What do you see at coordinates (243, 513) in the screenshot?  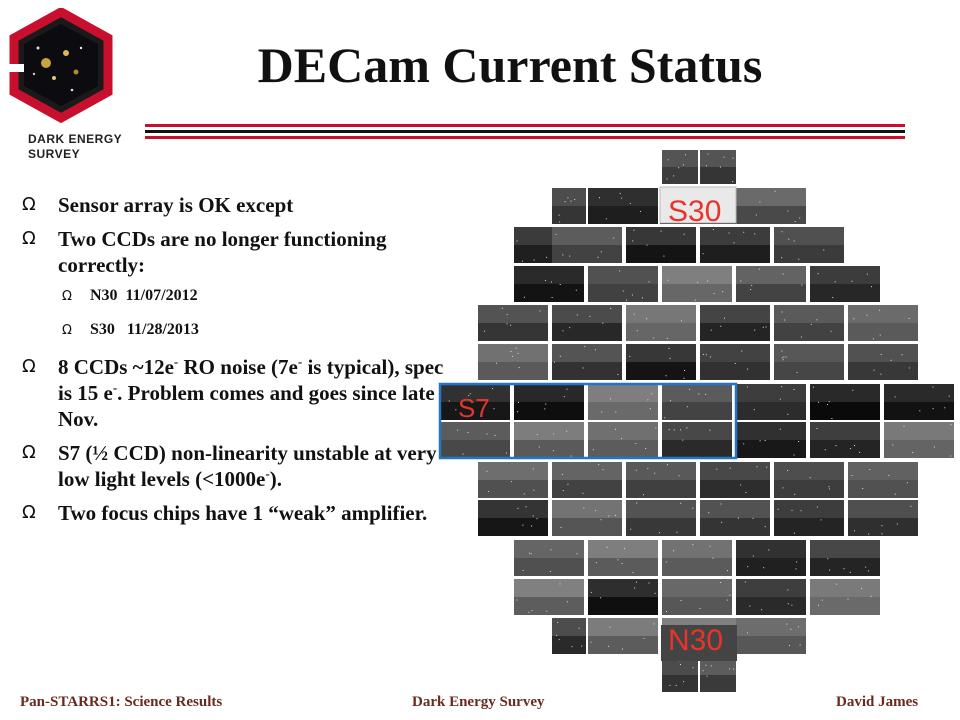 I see `bullet-text: Two focus chips have 1 “weak” amplifier.` at bounding box center [243, 513].